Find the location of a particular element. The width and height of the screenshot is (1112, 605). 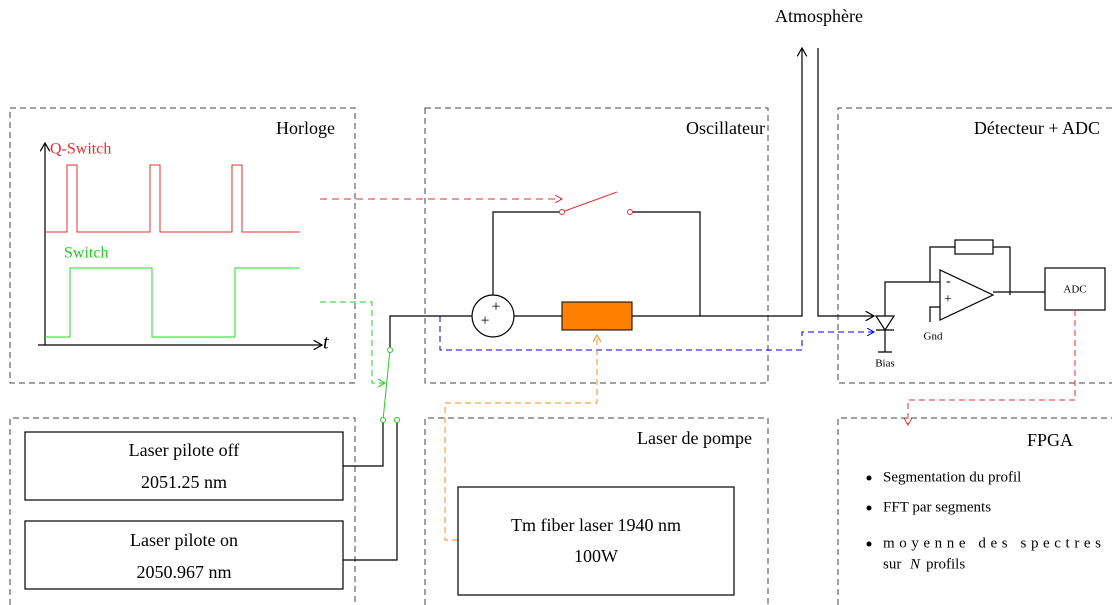

box-title: FPGA is located at coordinates (1050, 440).